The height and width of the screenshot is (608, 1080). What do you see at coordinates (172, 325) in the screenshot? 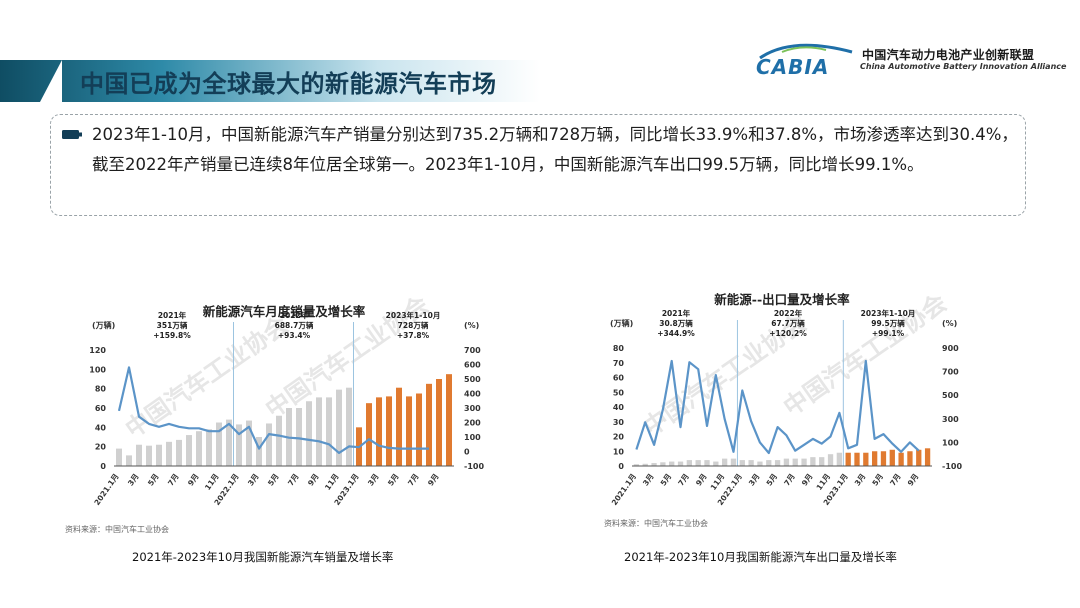
I see `annotation-value: 351万辆` at bounding box center [172, 325].